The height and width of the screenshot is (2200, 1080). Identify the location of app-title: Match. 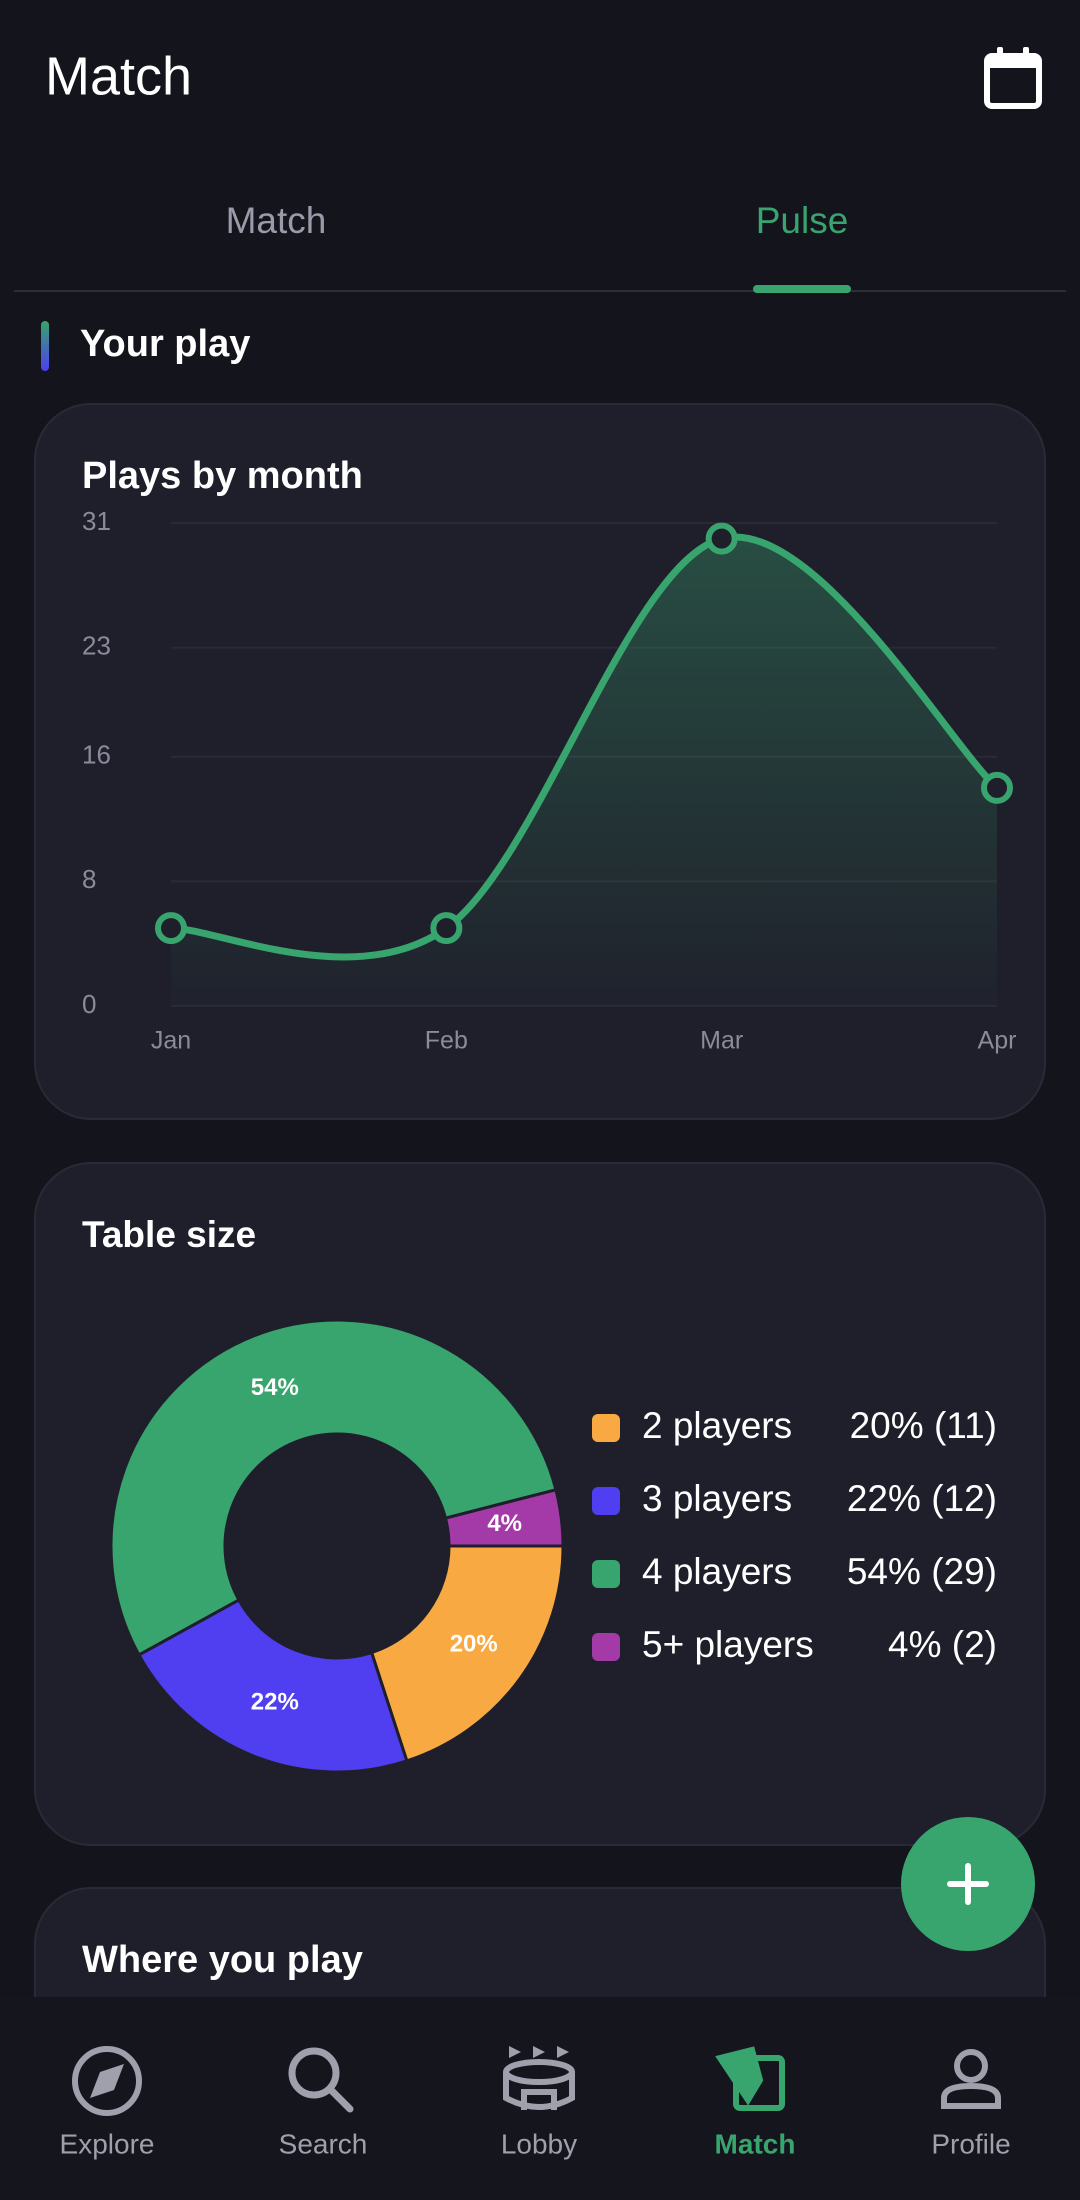
(118, 76).